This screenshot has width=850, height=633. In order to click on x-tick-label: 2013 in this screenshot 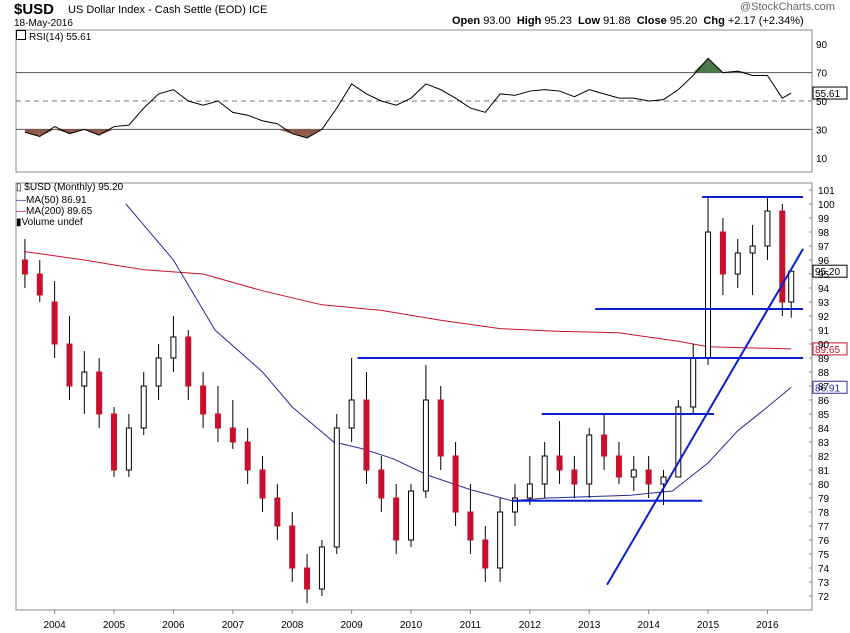, I will do `click(589, 625)`.